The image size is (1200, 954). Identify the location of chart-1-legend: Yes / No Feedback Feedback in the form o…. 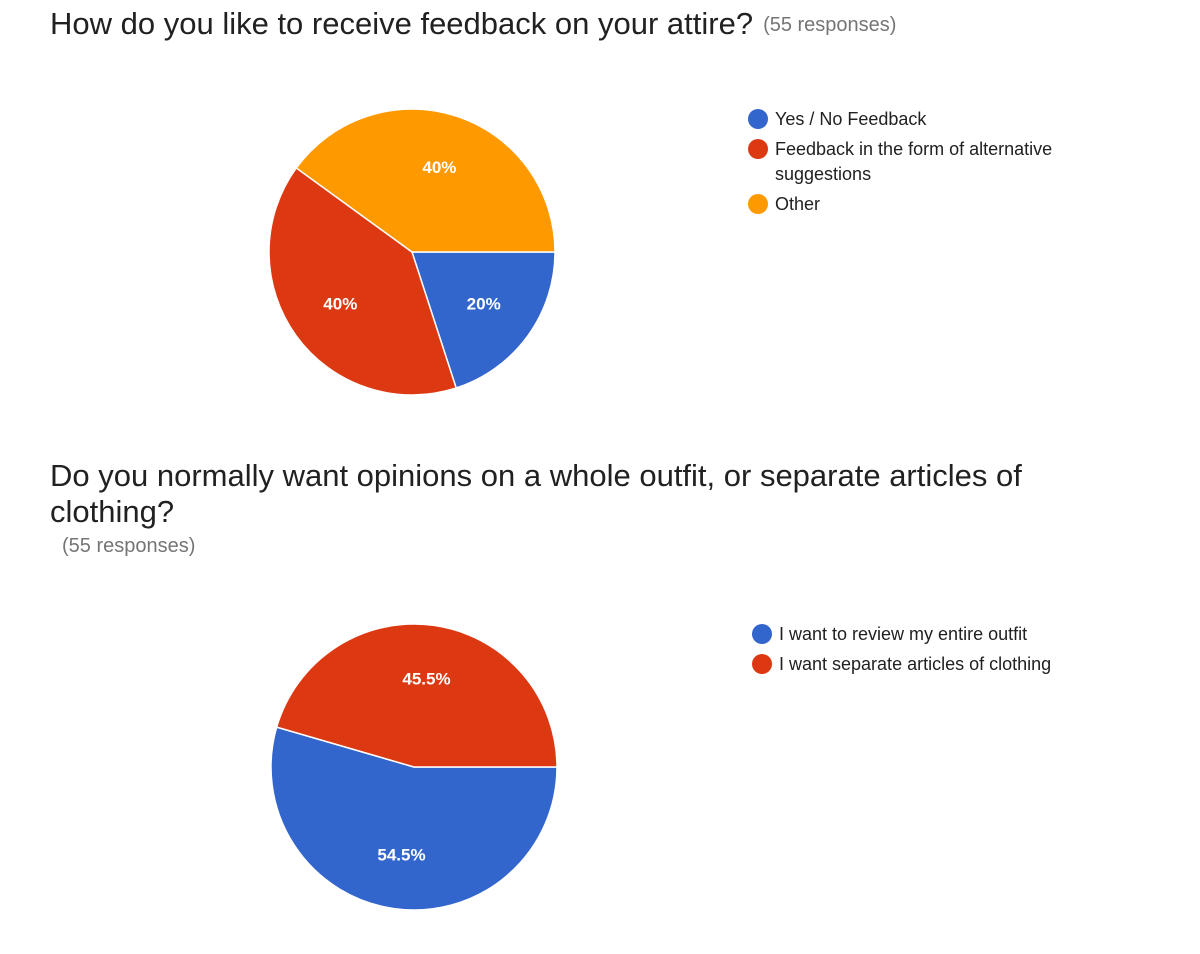
(918, 164).